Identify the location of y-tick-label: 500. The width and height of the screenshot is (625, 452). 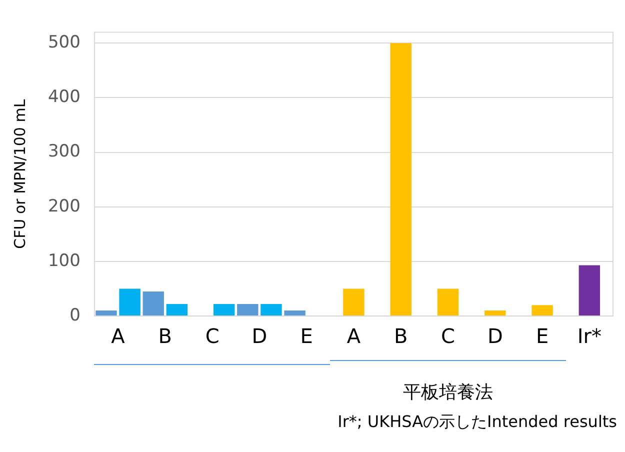
(64, 42).